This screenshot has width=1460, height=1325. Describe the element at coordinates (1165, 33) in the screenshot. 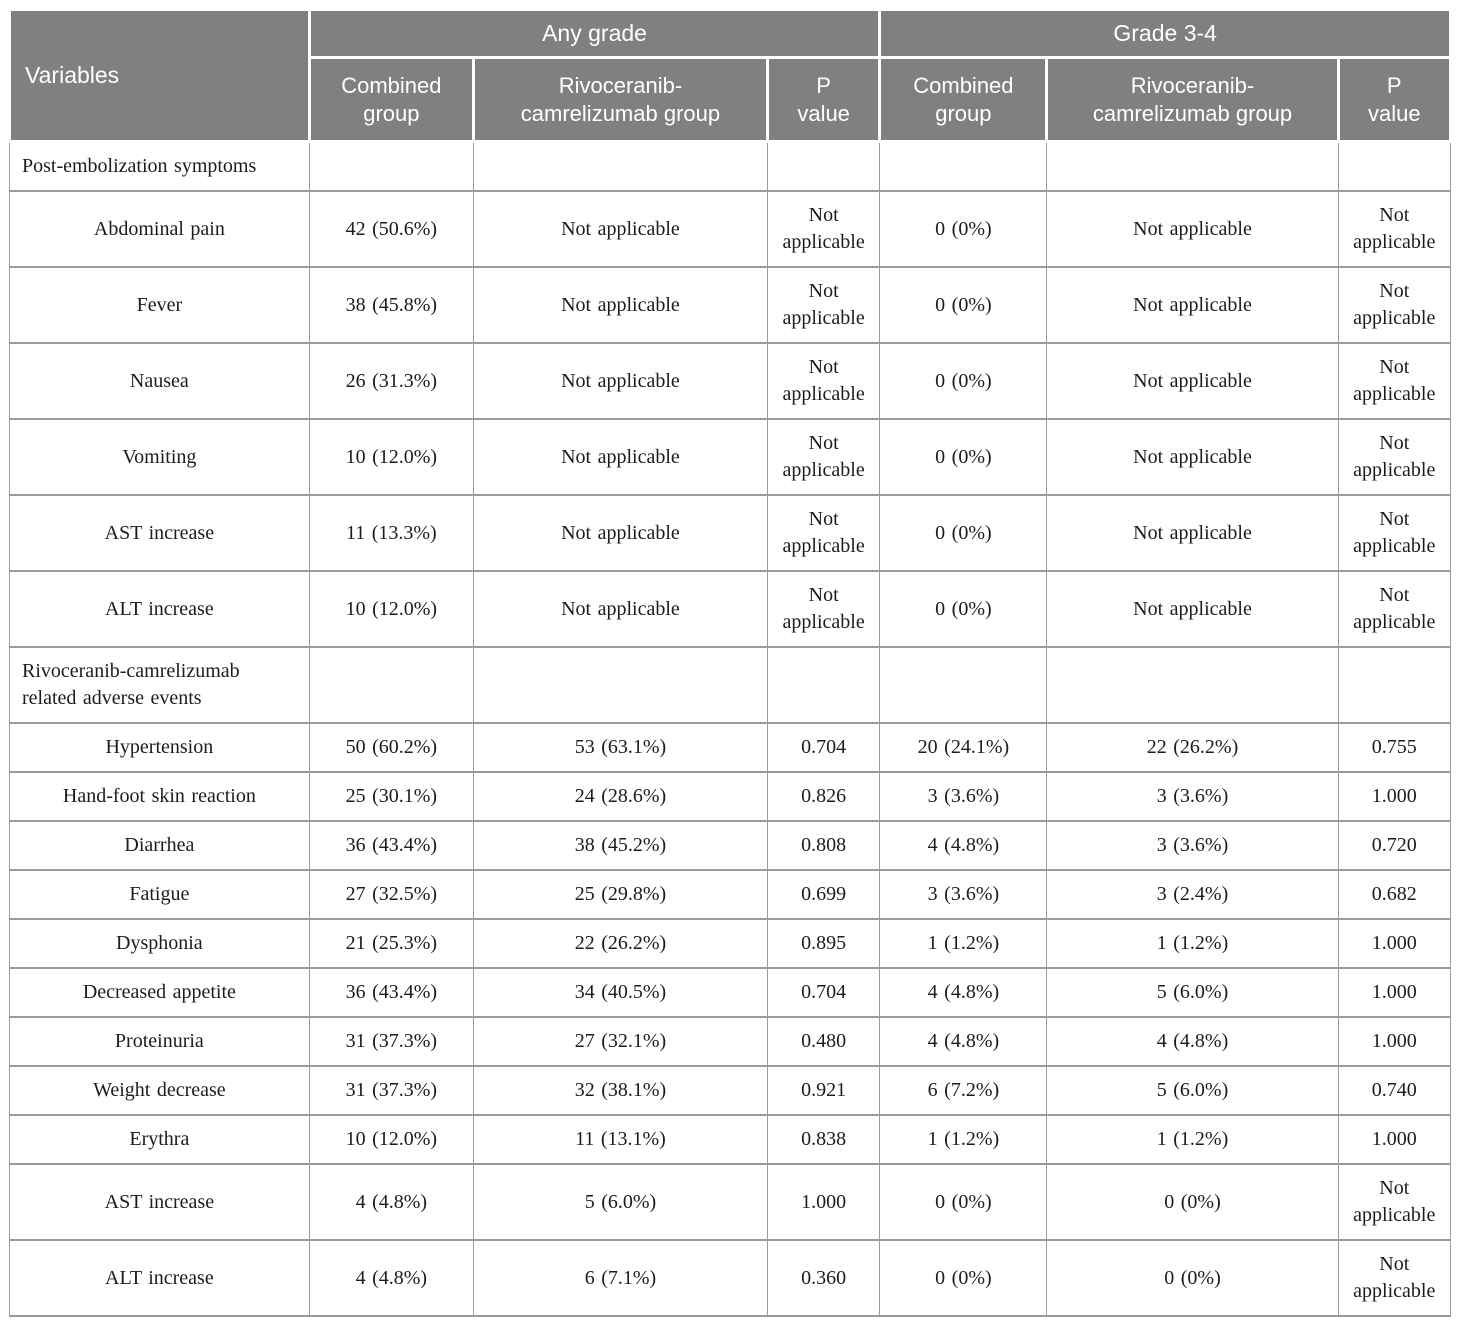

I see `grade-3-4-group-header: Grade 3-4` at that location.